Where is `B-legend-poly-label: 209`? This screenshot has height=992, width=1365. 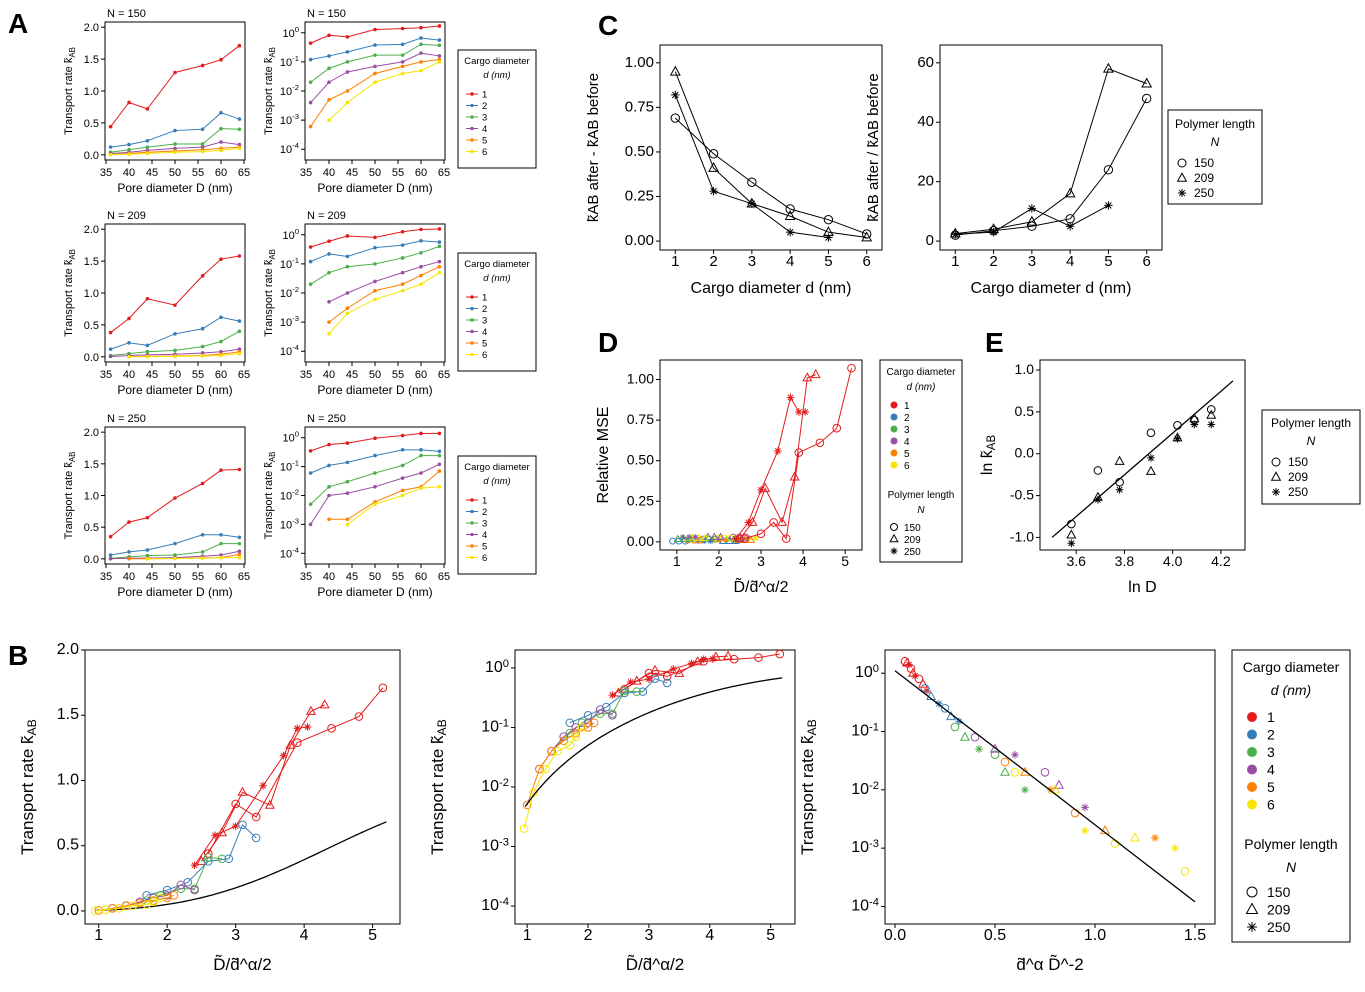
B-legend-poly-label: 209 is located at coordinates (1279, 910).